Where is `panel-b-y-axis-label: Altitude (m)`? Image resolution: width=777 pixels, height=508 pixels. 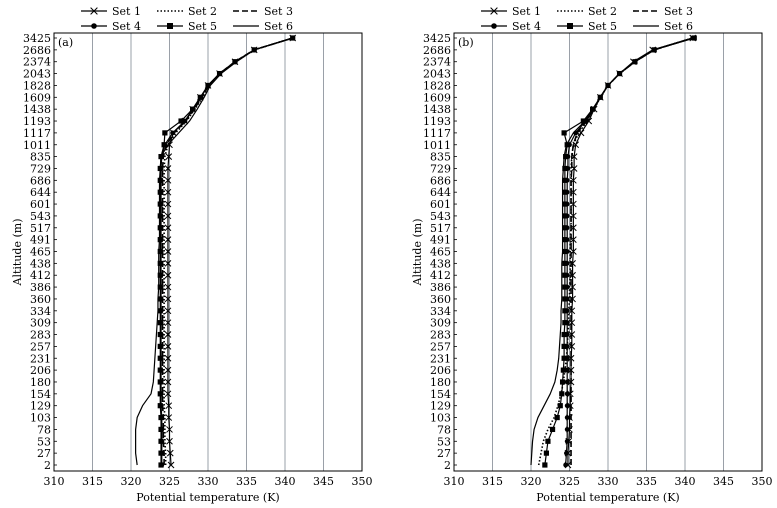
panel-b-y-axis-label: Altitude (m) is located at coordinates (417, 253).